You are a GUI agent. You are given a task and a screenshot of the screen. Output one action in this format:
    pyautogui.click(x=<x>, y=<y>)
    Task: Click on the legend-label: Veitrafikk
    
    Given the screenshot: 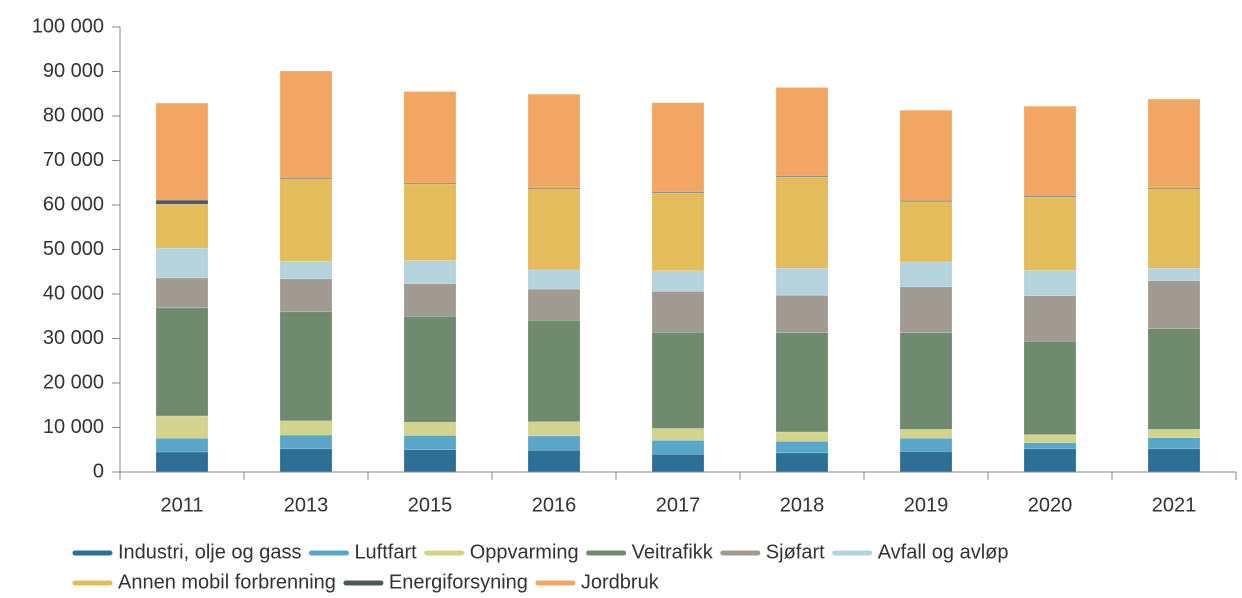 What is the action you would take?
    pyautogui.click(x=673, y=552)
    